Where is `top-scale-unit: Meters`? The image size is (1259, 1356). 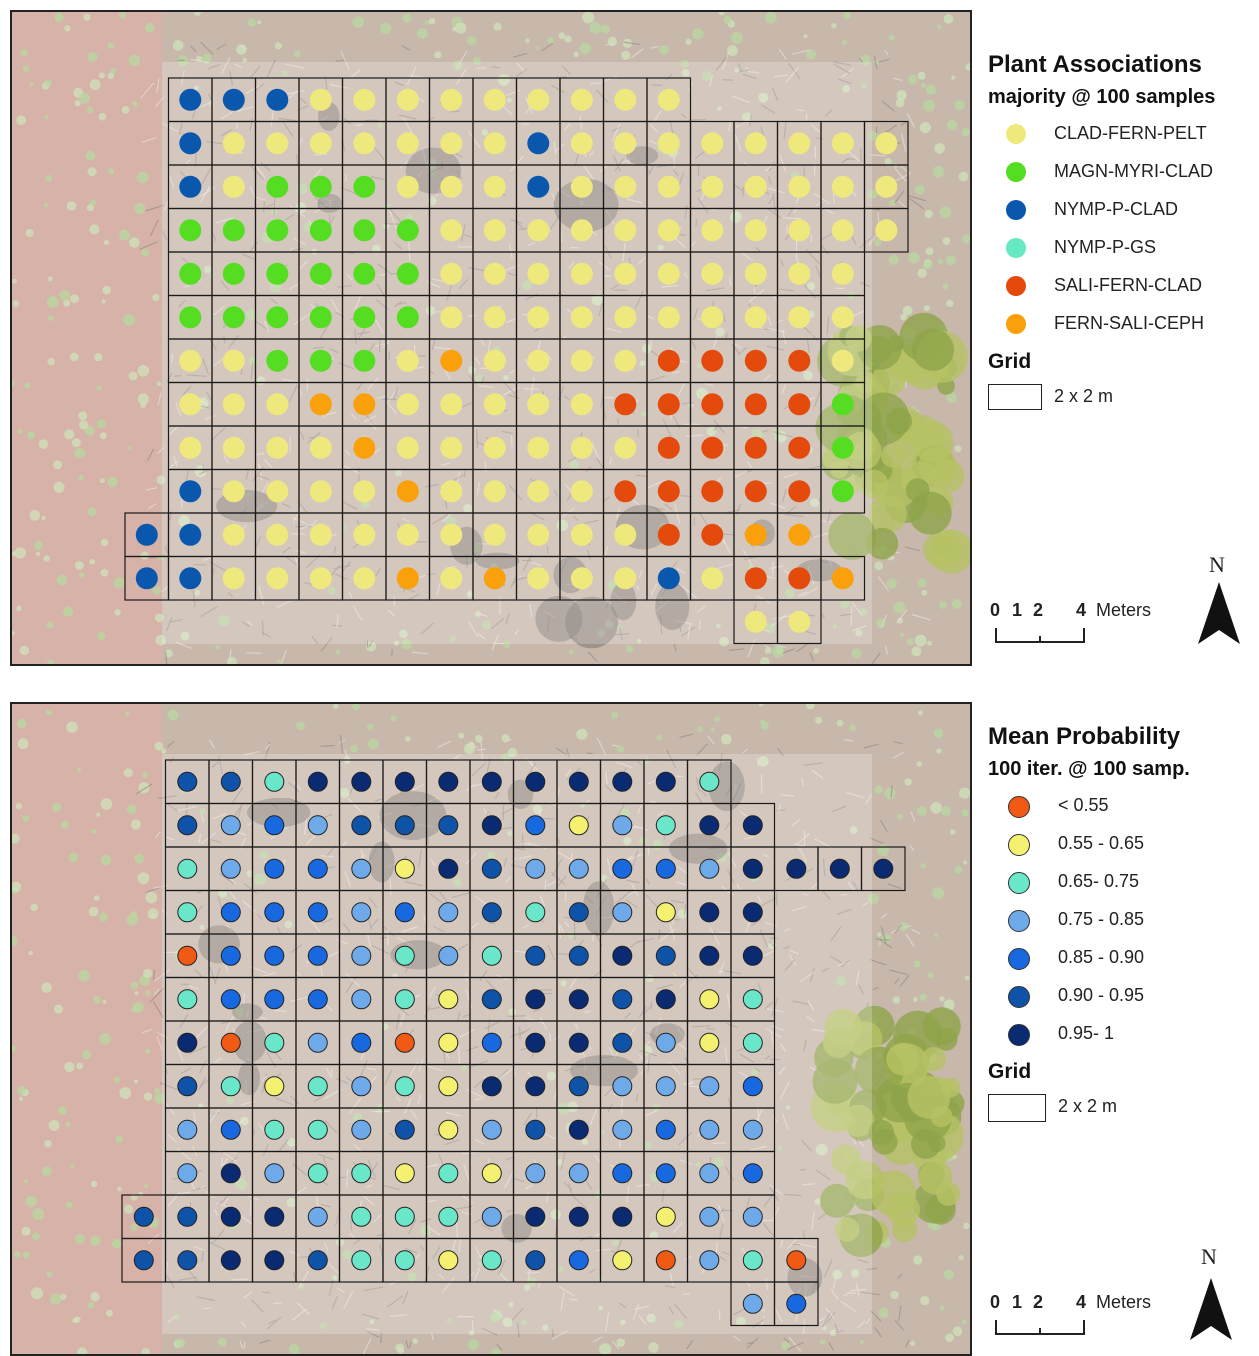
top-scale-unit: Meters is located at coordinates (1123, 610).